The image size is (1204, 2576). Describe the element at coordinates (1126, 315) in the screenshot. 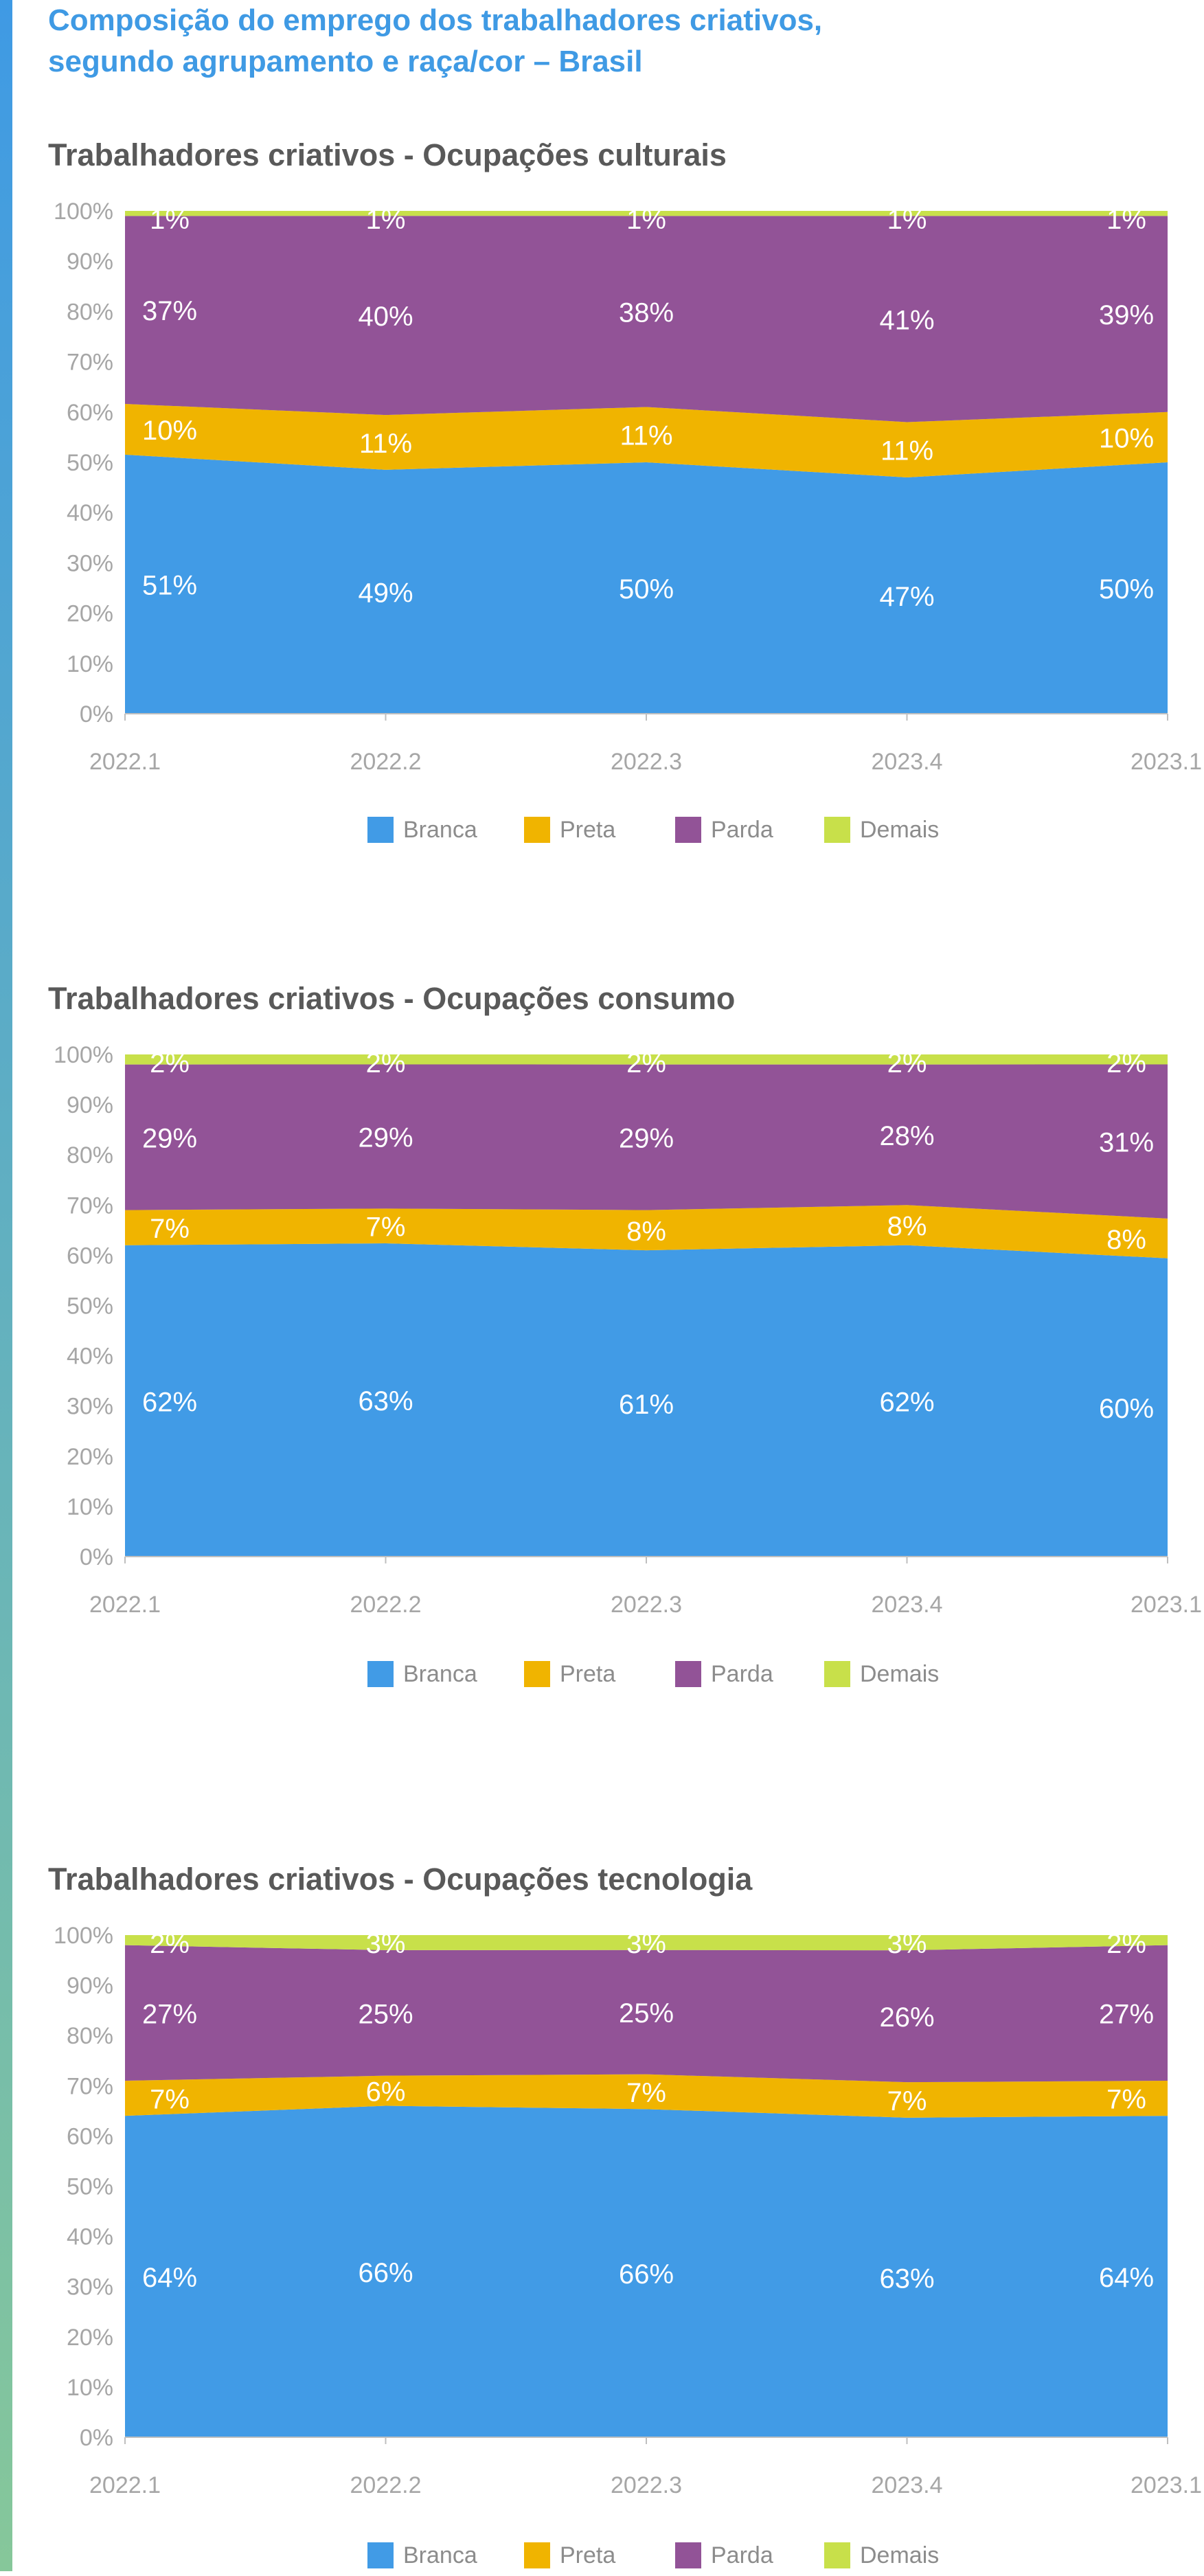

I see `data-label-parda: 39%` at that location.